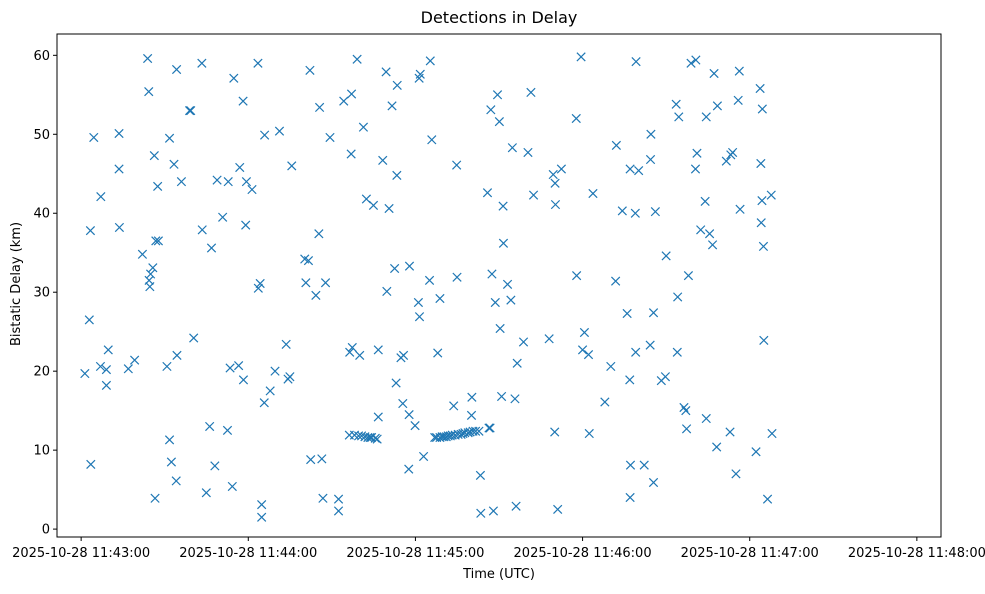  Describe the element at coordinates (415, 553) in the screenshot. I see `x-tick-label: 2025-10-28 11:45:00` at that location.